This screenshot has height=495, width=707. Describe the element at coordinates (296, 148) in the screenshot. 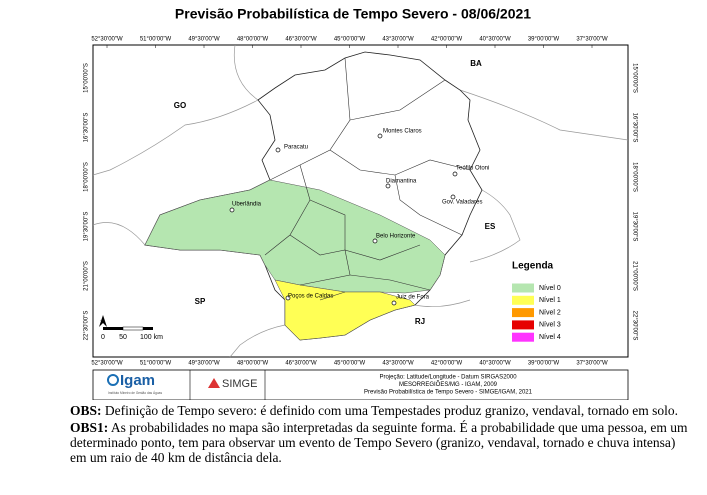

I see `city-label: Paracatu` at that location.